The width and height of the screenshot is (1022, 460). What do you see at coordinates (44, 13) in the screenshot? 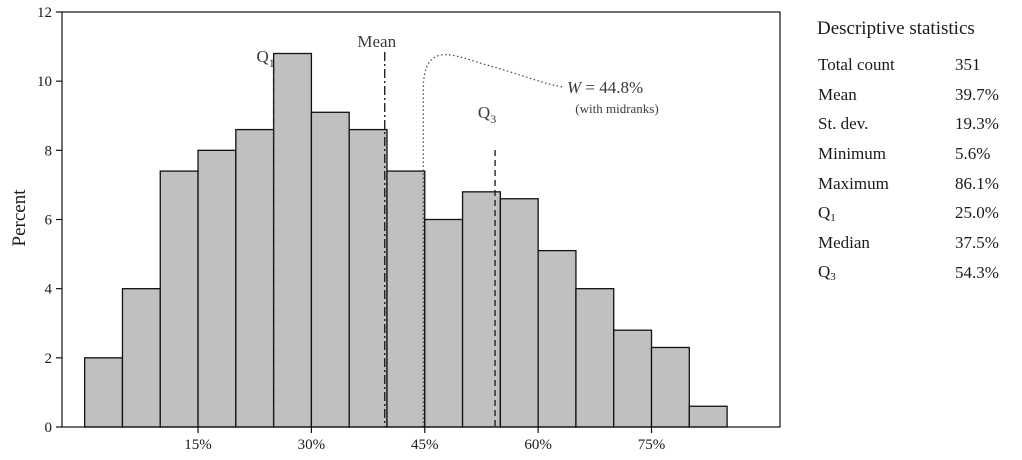
I see `y-tick-label: 12` at bounding box center [44, 13].